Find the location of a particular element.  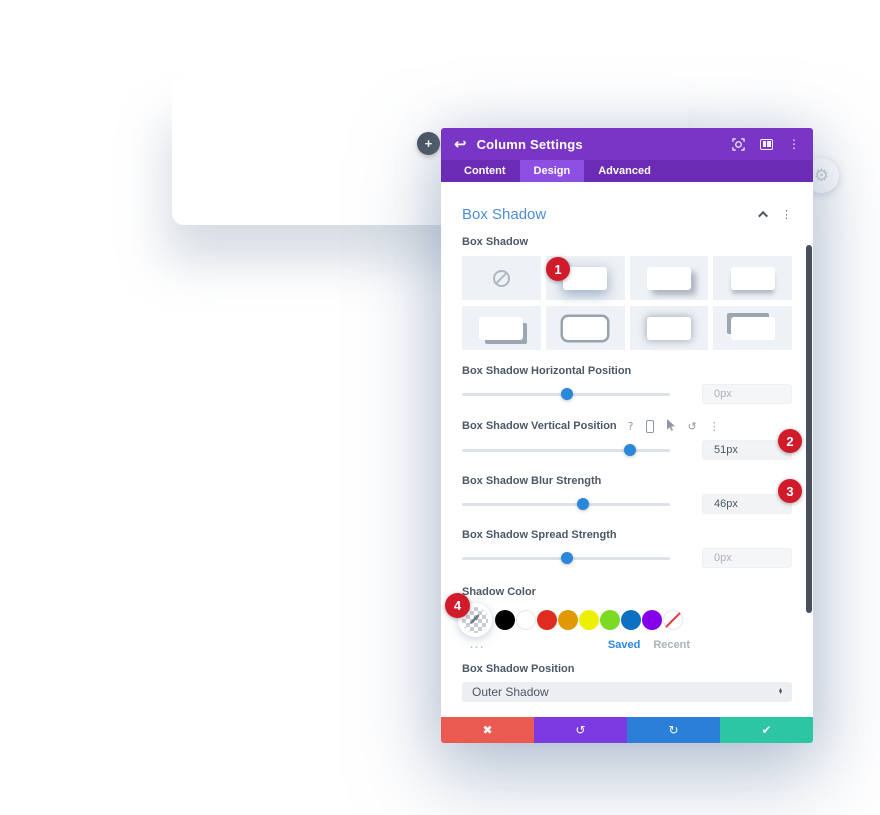

box-shadow-preset-soft-bottom is located at coordinates (752, 278).